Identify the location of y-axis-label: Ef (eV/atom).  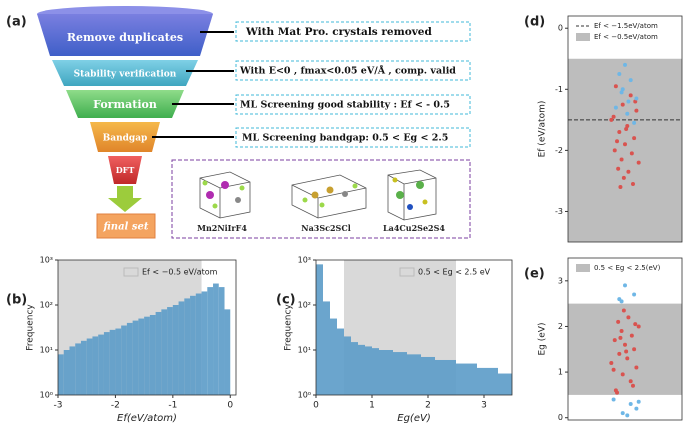
(543, 129).